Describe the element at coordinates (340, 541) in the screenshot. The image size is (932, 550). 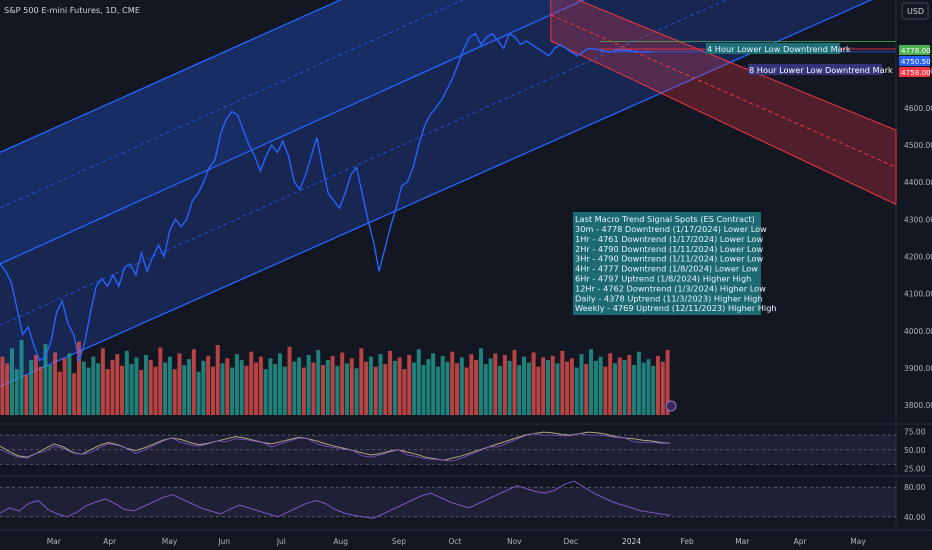
I see `time-tick-label: Aug` at that location.